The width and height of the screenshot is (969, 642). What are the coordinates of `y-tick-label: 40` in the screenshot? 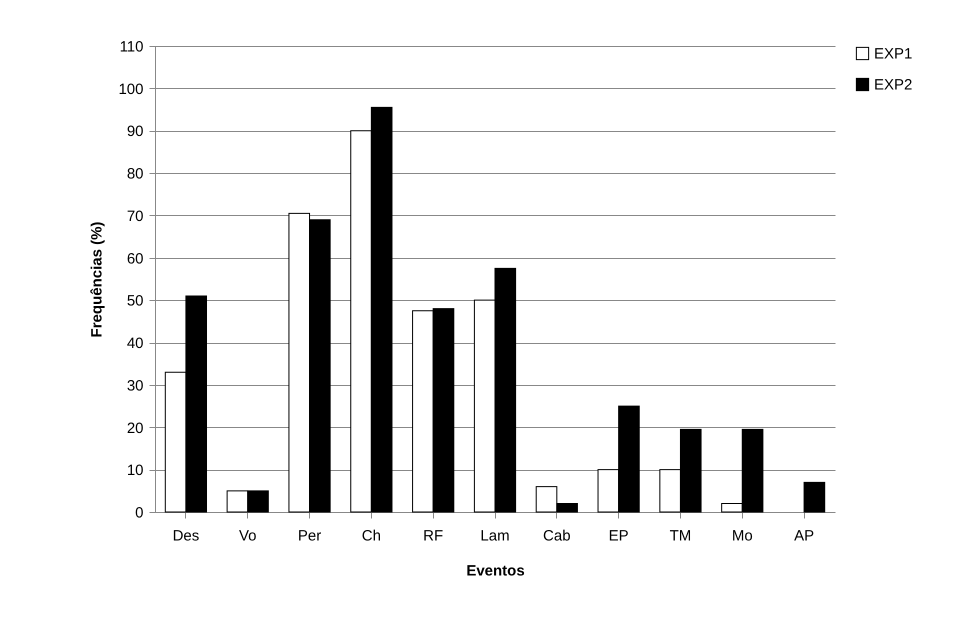 It's located at (135, 343).